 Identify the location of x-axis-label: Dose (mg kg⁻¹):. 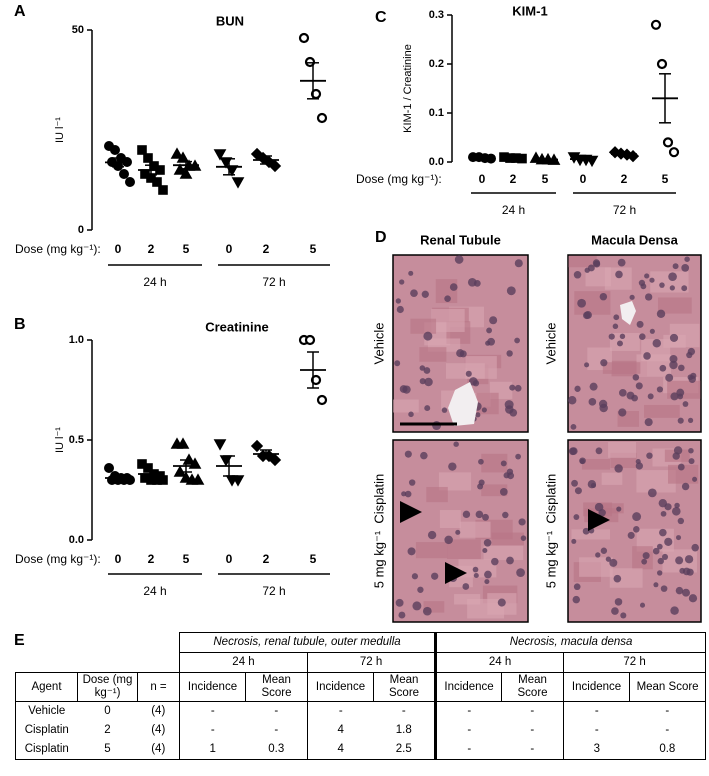
(58, 249).